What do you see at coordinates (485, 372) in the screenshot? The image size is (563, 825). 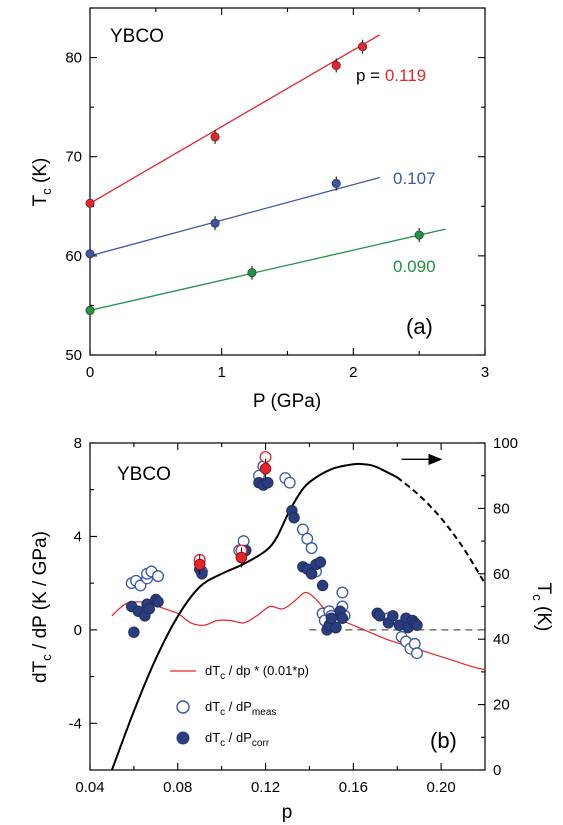 I see `x-tick-label: 3` at bounding box center [485, 372].